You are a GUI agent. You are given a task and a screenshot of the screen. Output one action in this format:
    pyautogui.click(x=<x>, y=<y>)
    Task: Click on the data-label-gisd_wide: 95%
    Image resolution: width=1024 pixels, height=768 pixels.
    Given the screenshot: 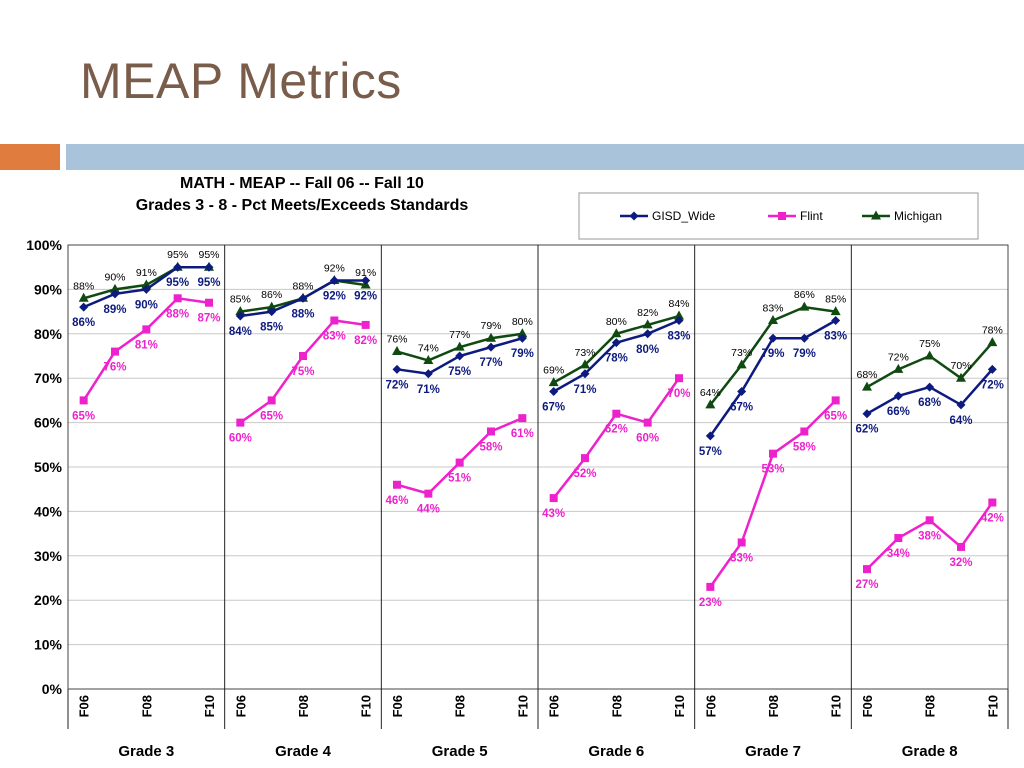 What is the action you would take?
    pyautogui.click(x=177, y=283)
    